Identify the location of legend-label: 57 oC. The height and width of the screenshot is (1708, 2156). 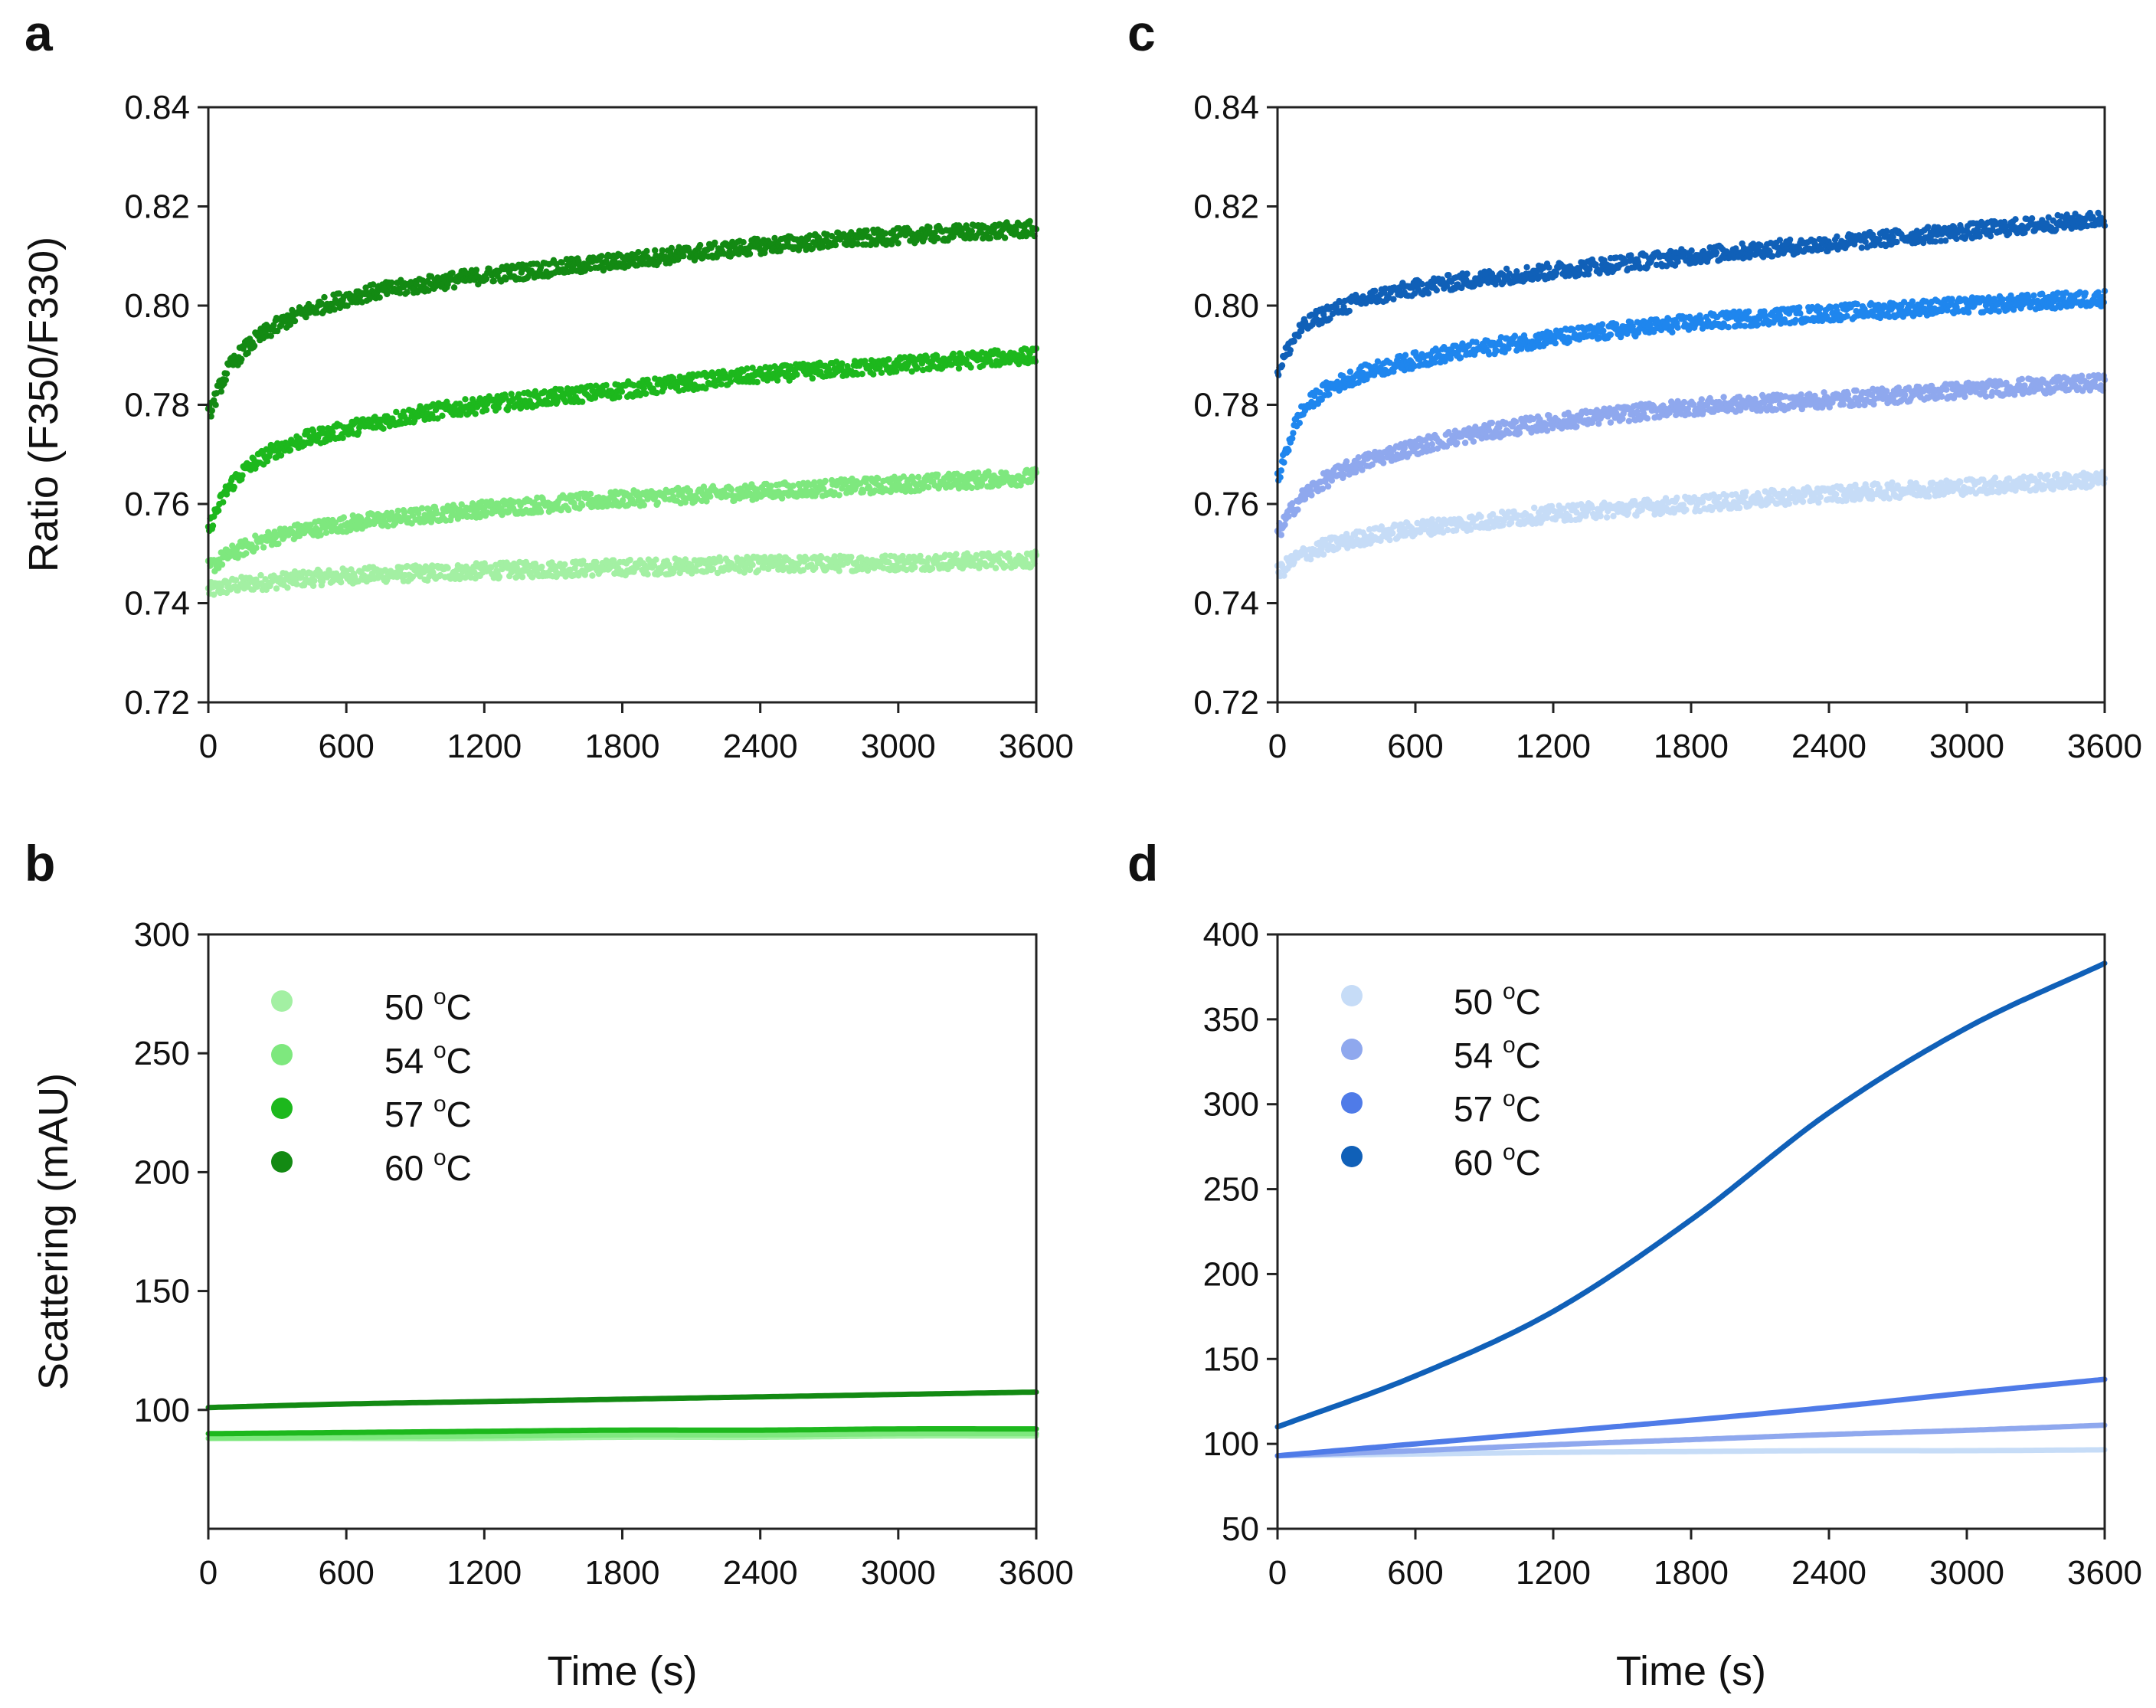
(428, 1112).